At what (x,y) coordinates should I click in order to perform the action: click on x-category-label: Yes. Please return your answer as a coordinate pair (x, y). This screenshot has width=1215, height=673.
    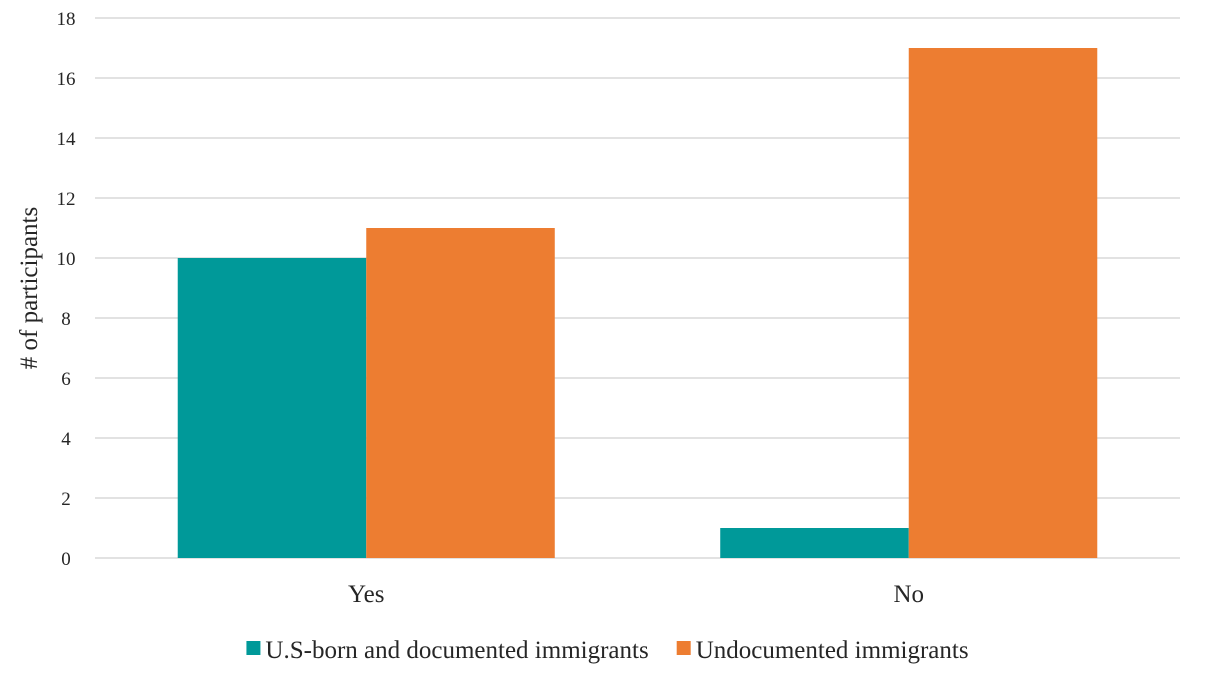
    Looking at the image, I should click on (366, 594).